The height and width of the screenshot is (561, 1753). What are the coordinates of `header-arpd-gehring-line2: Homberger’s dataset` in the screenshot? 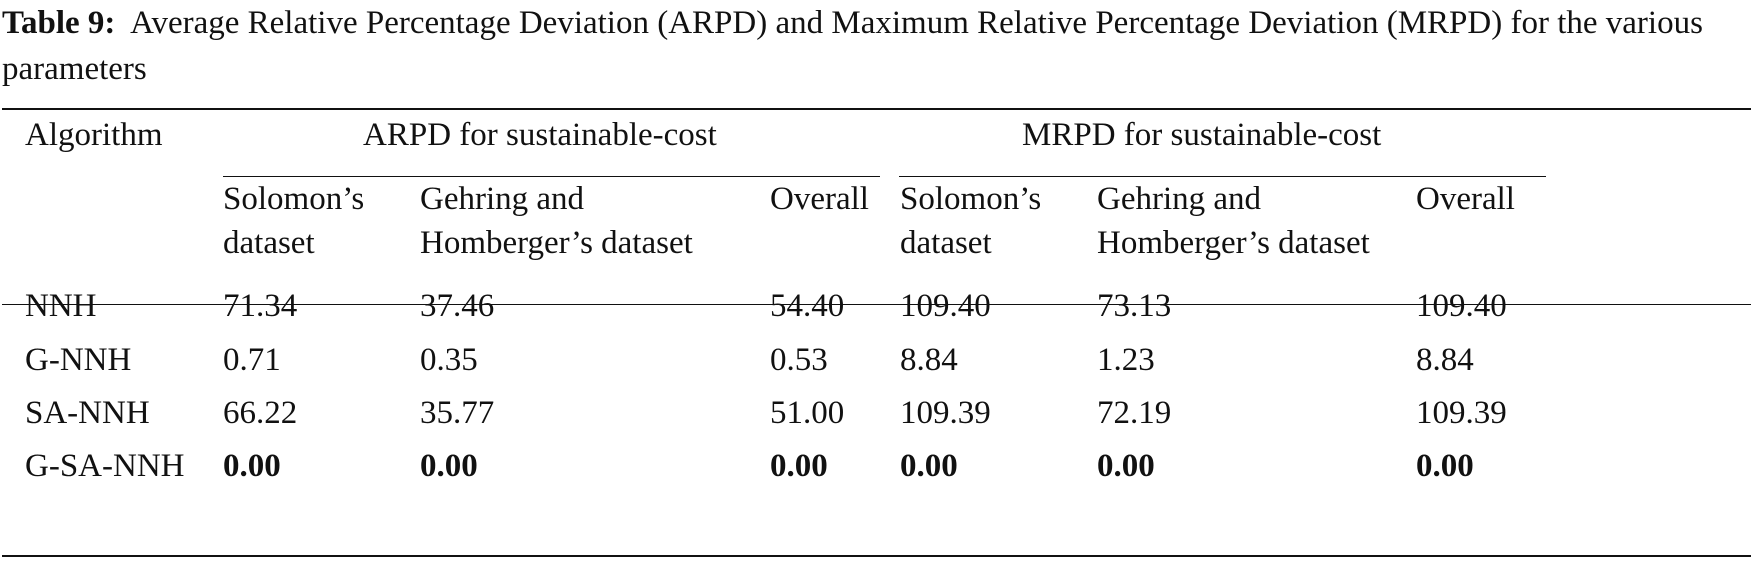 It's located at (556, 243).